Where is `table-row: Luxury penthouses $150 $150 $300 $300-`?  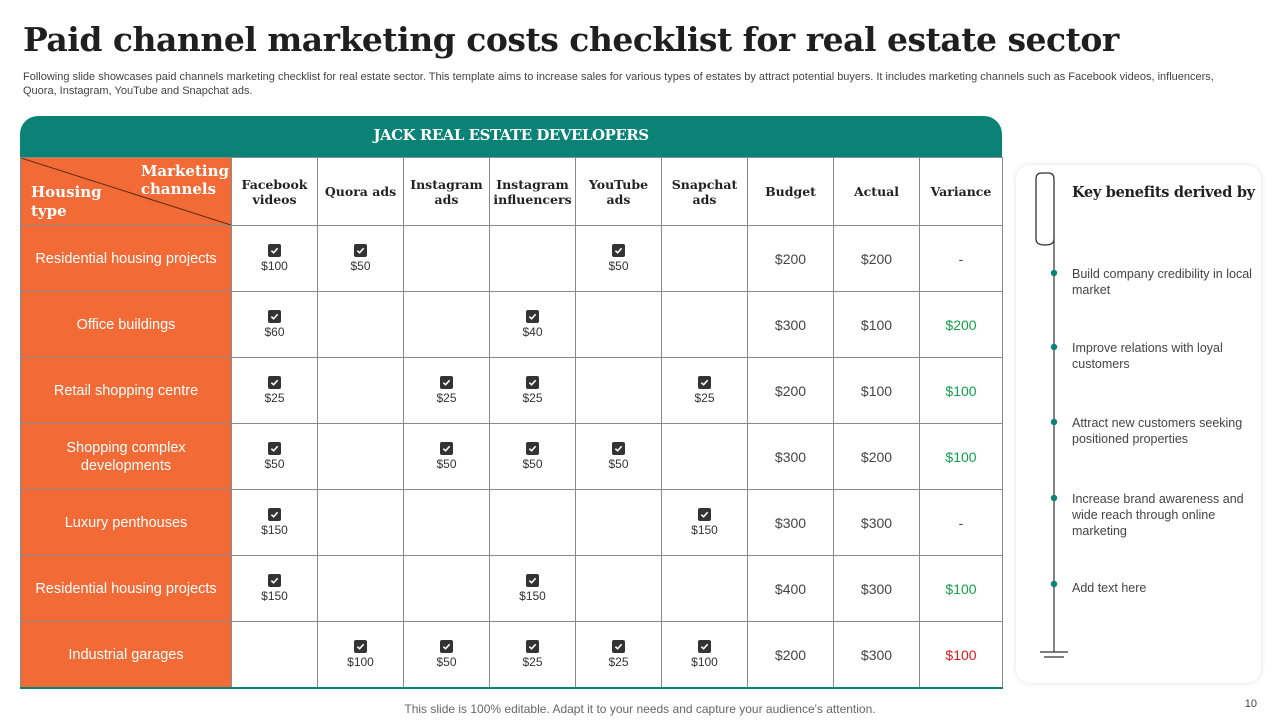 table-row: Luxury penthouses $150 $150 $300 $300- is located at coordinates (511, 522).